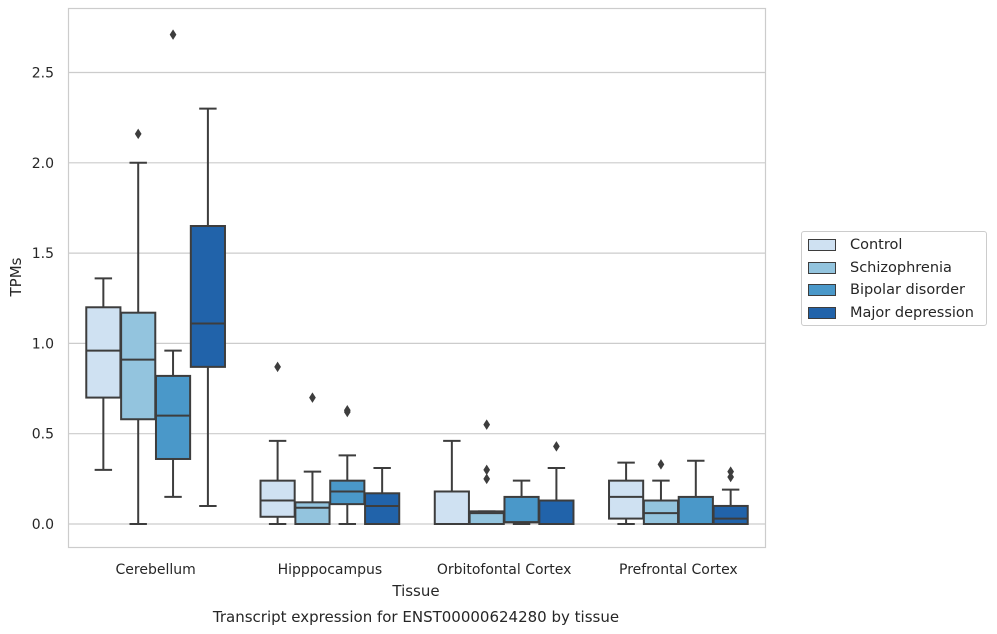 The height and width of the screenshot is (634, 997). What do you see at coordinates (43, 300) in the screenshot?
I see `y-tick-labels: 0.0 0.5 1.0 1.5 2.0 2.5` at bounding box center [43, 300].